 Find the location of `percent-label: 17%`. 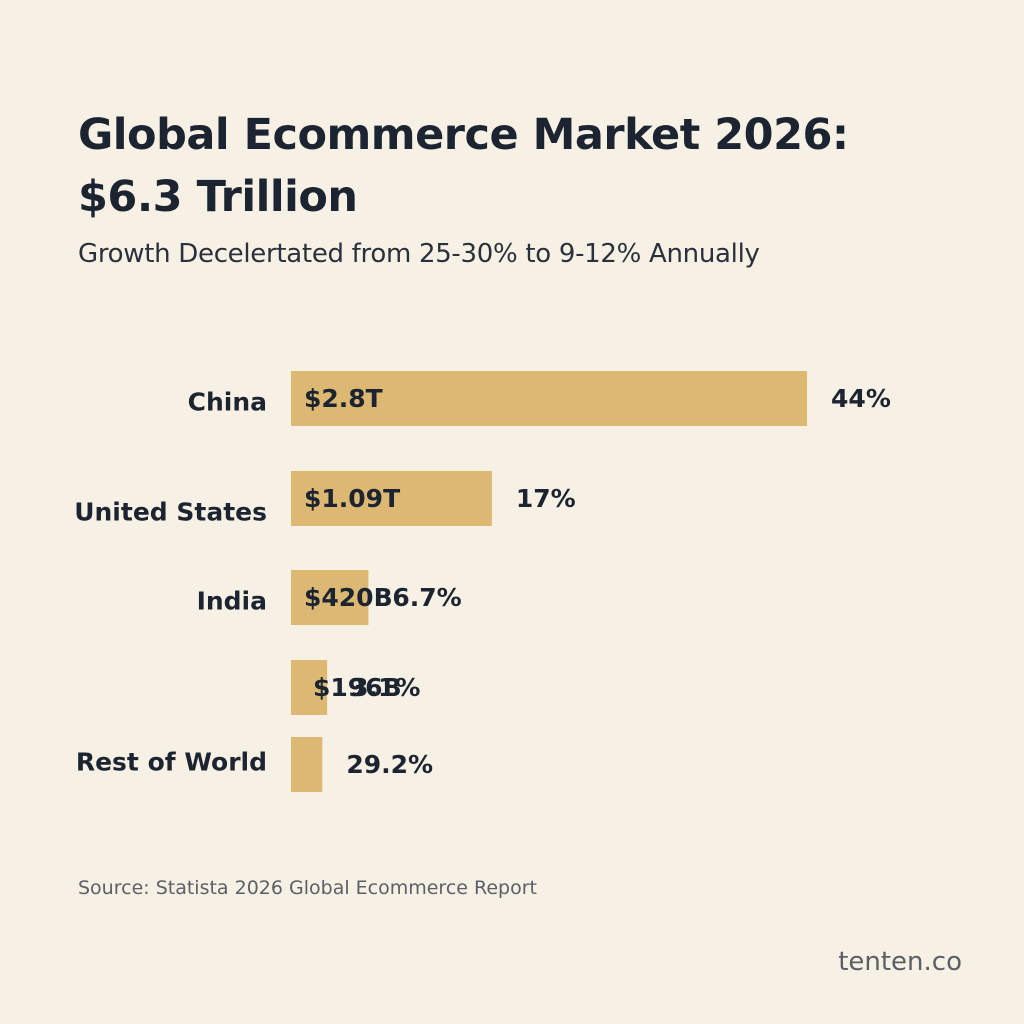

percent-label: 17% is located at coordinates (546, 498).